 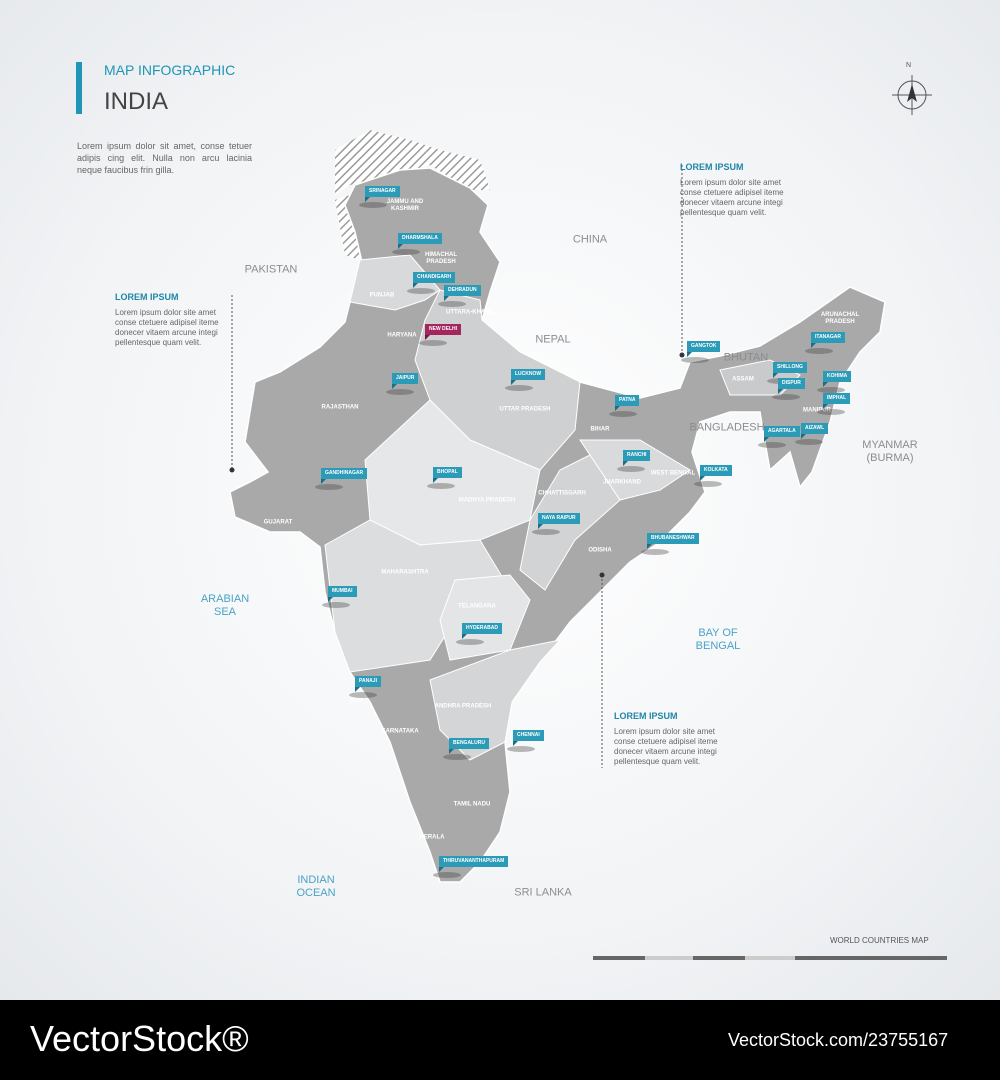 I want to click on city-flag: JAIPUR, so click(x=405, y=381).